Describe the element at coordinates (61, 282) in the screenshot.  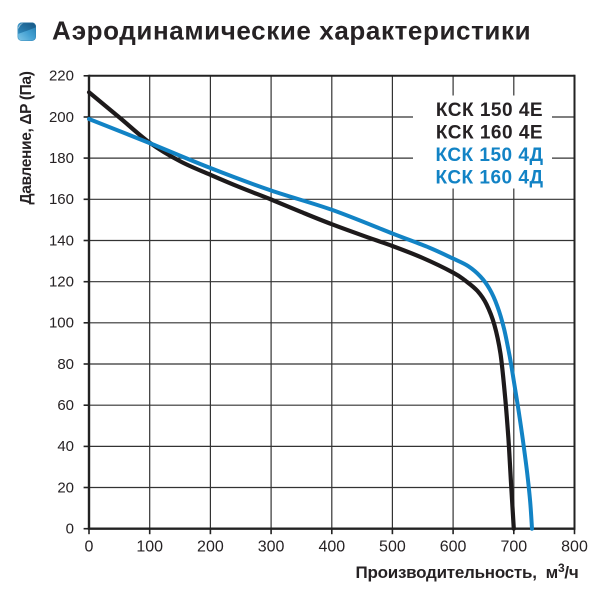
I see `svg-text: 120` at that location.